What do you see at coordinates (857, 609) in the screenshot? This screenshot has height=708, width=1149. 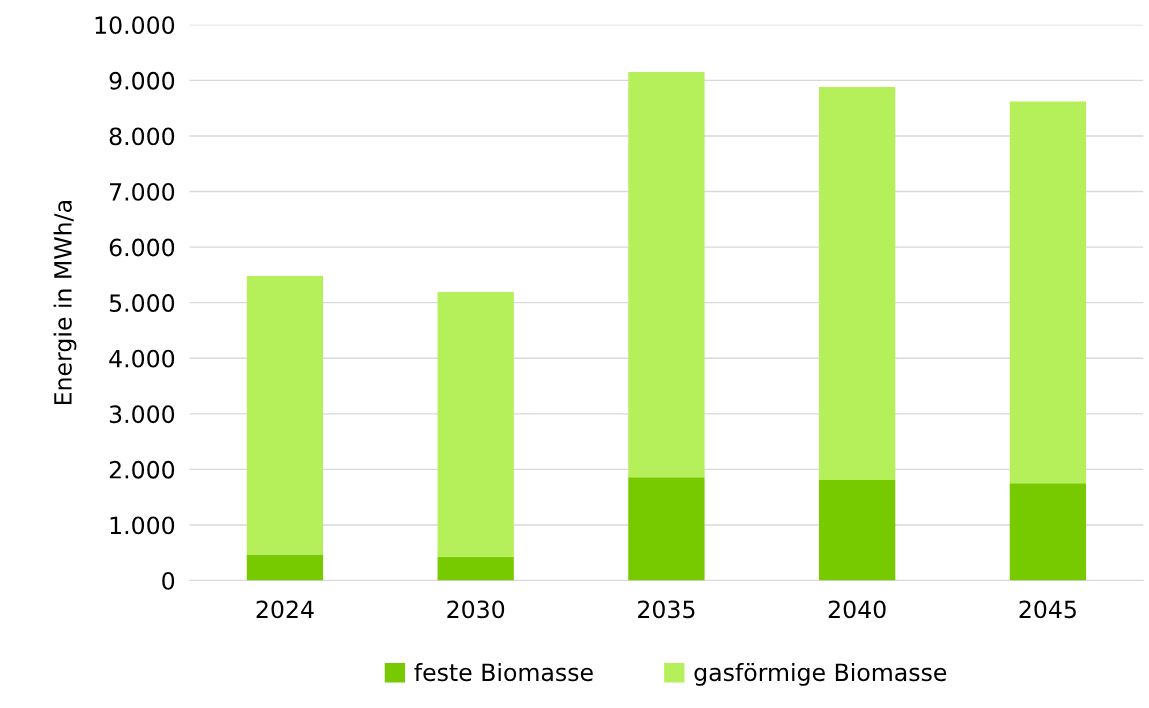 I see `x-tick-label: 2040` at bounding box center [857, 609].